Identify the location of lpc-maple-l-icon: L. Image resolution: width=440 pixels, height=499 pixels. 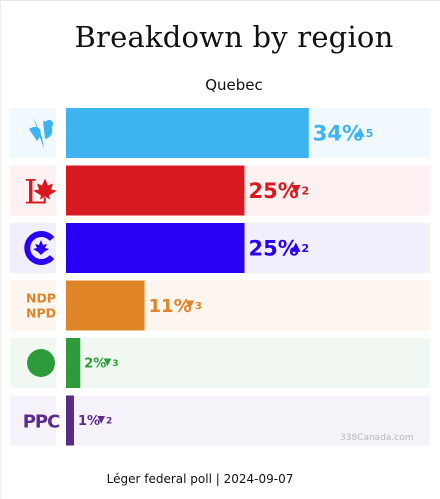
(40, 193).